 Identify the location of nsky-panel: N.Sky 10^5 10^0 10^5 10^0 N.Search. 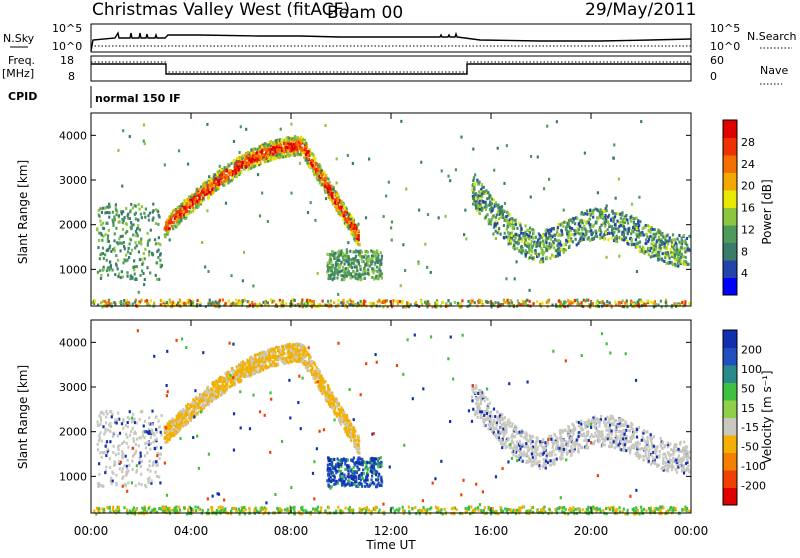
(400, 37).